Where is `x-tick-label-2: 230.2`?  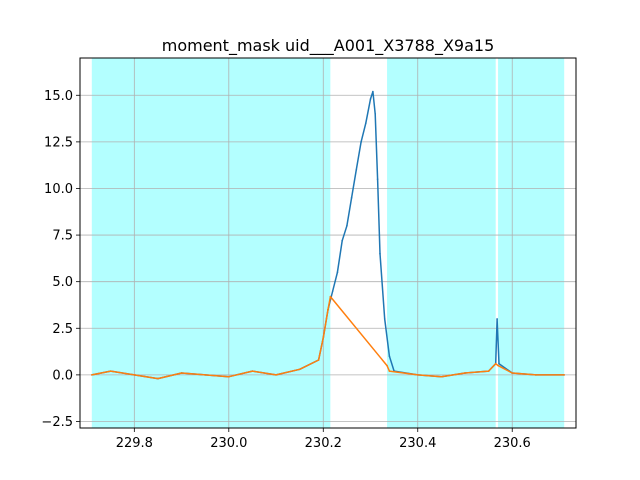 x-tick-label-2: 230.2 is located at coordinates (323, 443).